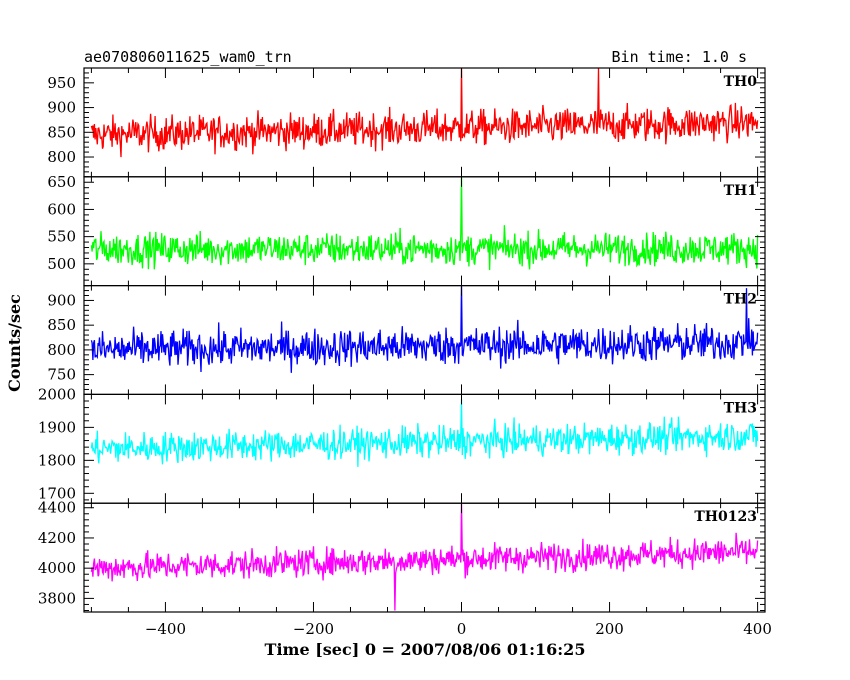  Describe the element at coordinates (424, 433) in the screenshot. I see `series-line-th3` at that location.